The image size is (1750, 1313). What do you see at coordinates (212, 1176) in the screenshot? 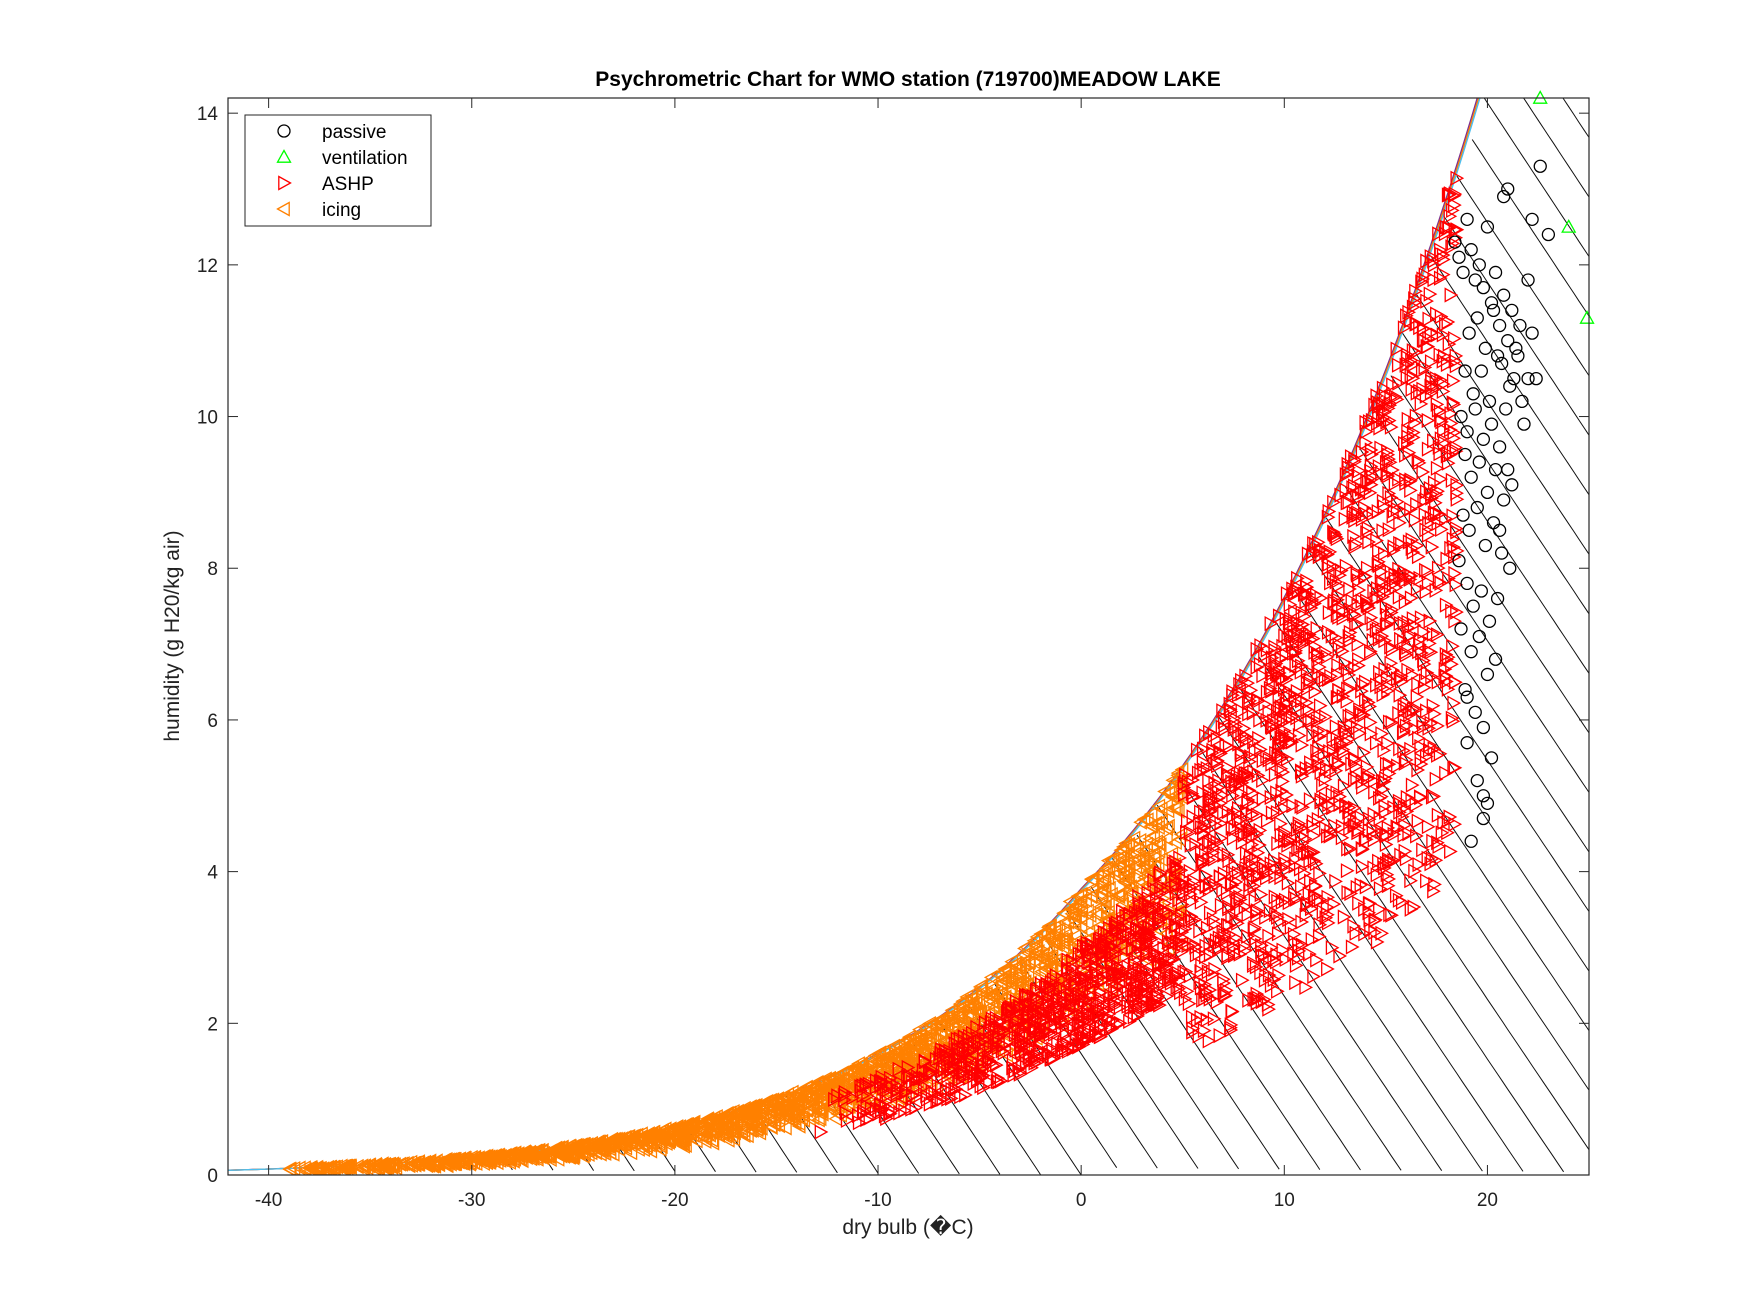
I see `y-tick-label: 0` at bounding box center [212, 1176].